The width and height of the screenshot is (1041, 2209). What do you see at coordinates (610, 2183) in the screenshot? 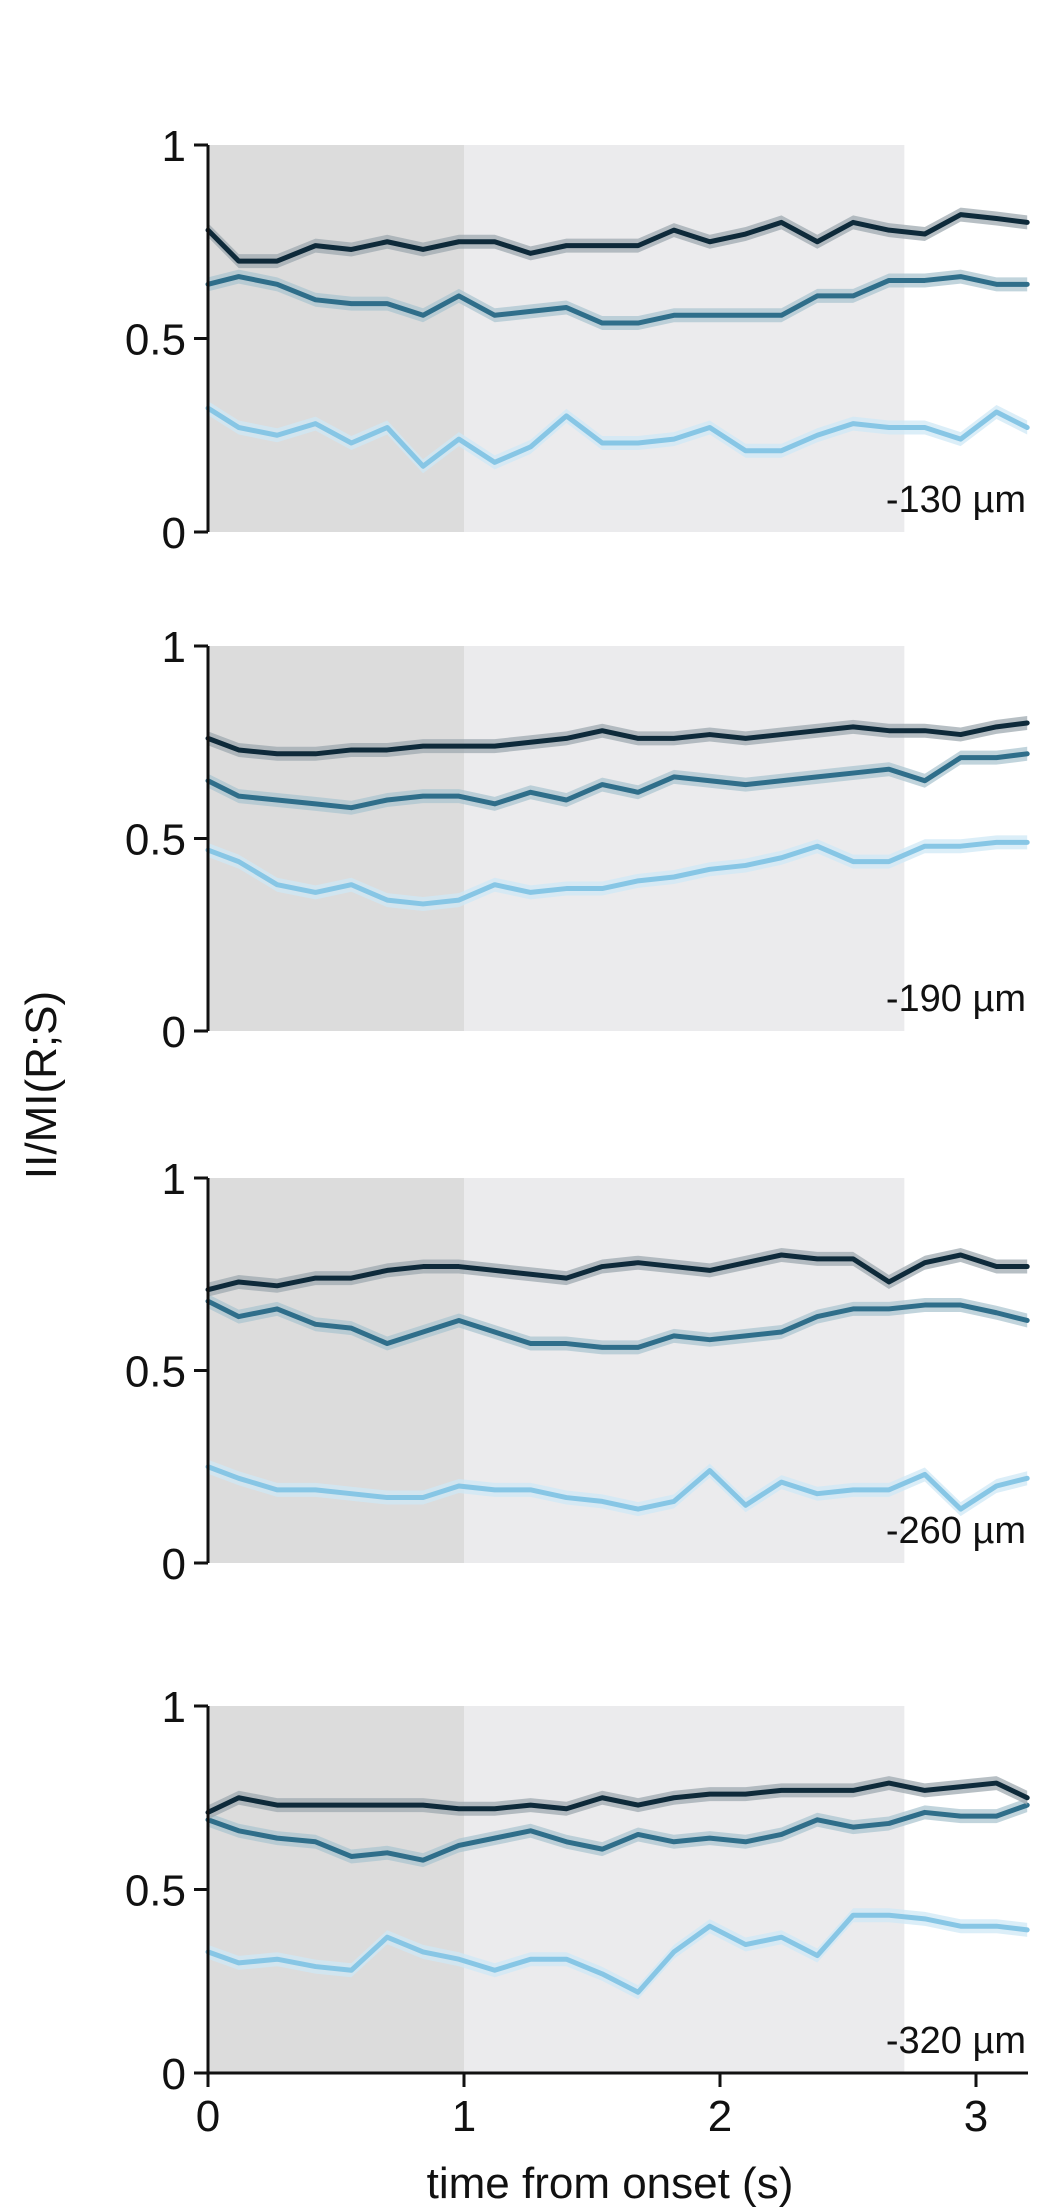
I see `x-axis-title: time from onset (s)` at bounding box center [610, 2183].